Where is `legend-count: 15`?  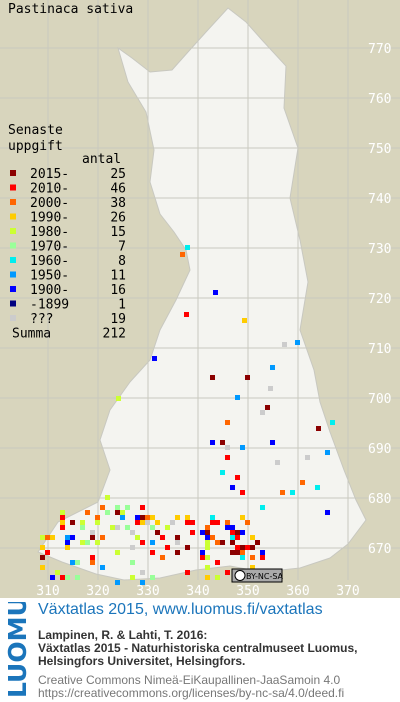 legend-count: 15 is located at coordinates (118, 232).